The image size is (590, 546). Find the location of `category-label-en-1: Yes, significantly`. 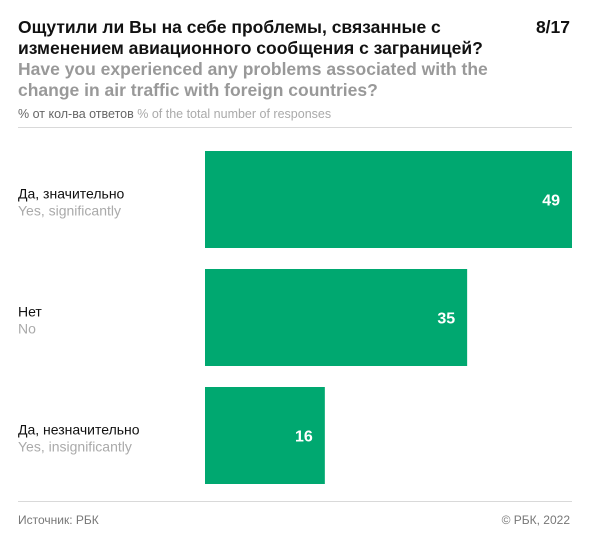

category-label-en-1: Yes, significantly is located at coordinates (69, 211).